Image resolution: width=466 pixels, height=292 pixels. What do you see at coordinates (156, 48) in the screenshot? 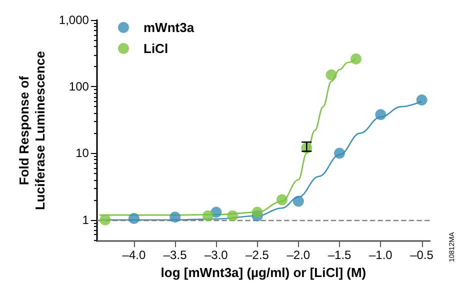
I see `legend-label: LiCl` at bounding box center [156, 48].